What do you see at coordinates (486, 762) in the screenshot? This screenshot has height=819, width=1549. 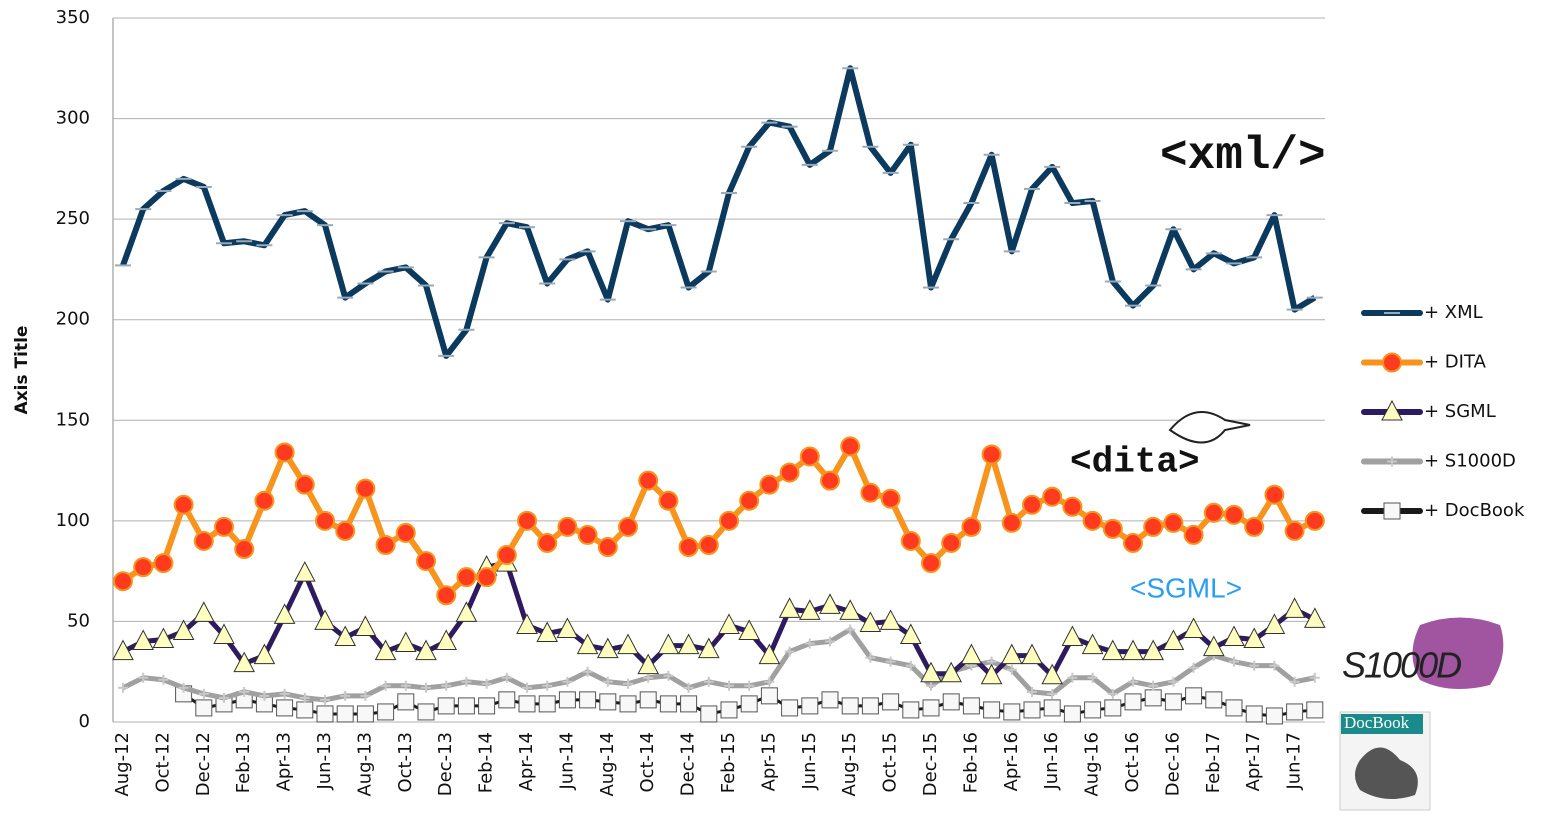 I see `x-tick-label: Feb-14` at bounding box center [486, 762].